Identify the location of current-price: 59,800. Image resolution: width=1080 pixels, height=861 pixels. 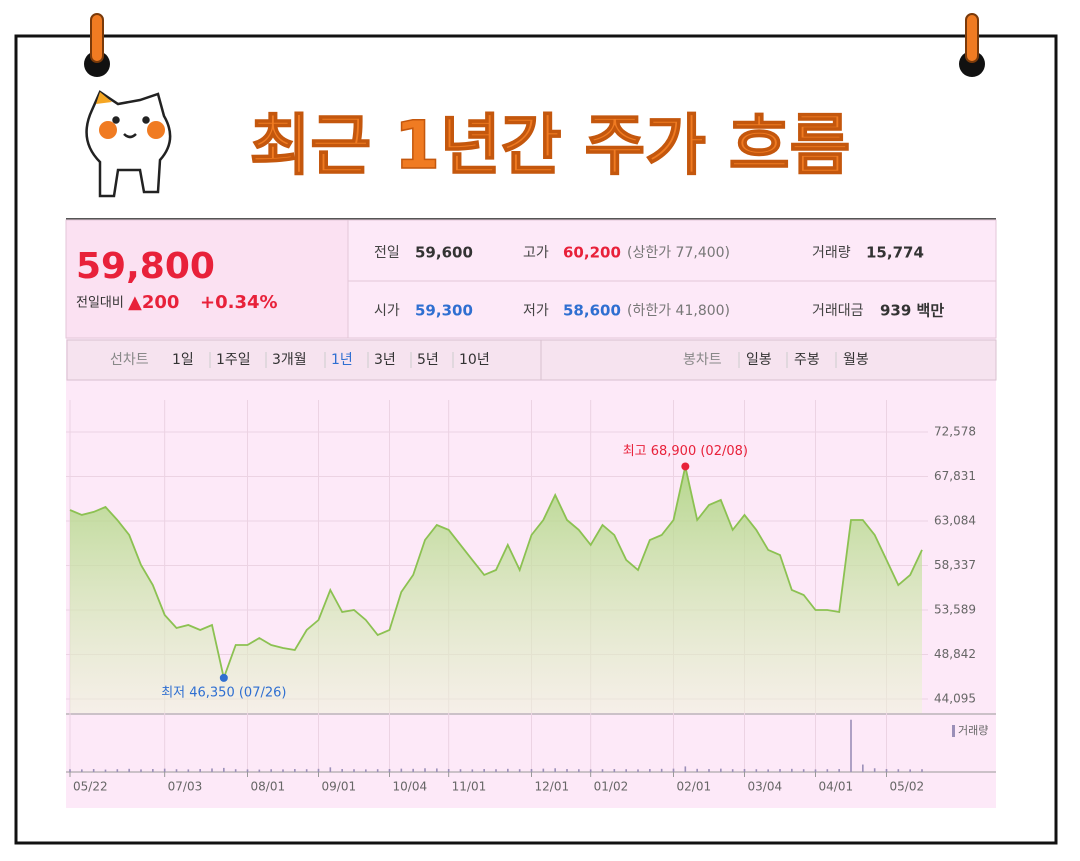
(145, 266).